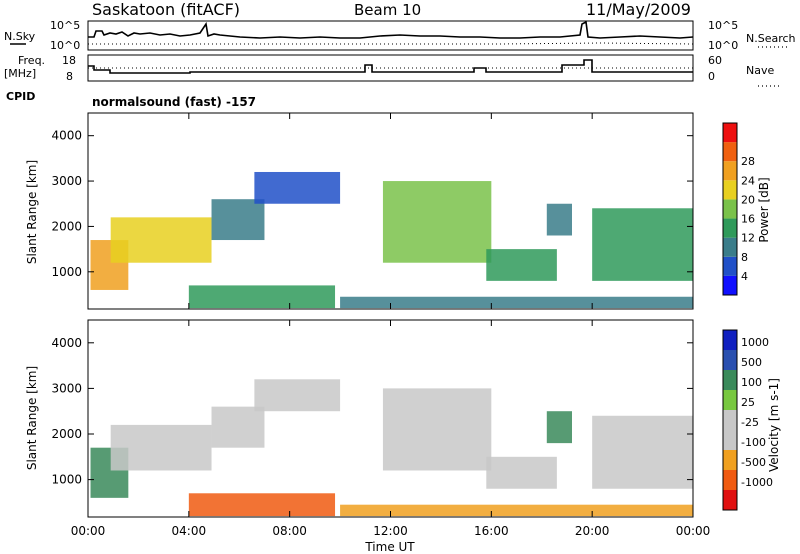  What do you see at coordinates (389, 547) in the screenshot?
I see `time-xlabel: Time UT` at bounding box center [389, 547].